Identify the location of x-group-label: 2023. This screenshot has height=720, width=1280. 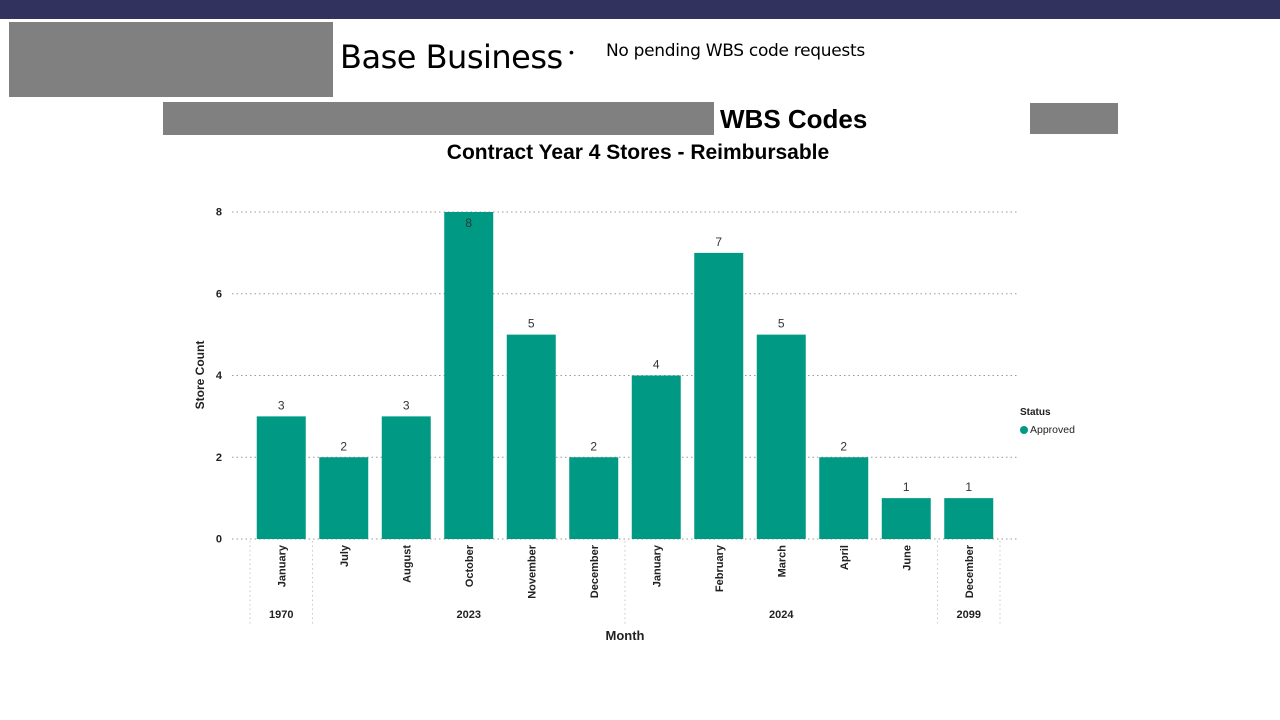
(469, 615).